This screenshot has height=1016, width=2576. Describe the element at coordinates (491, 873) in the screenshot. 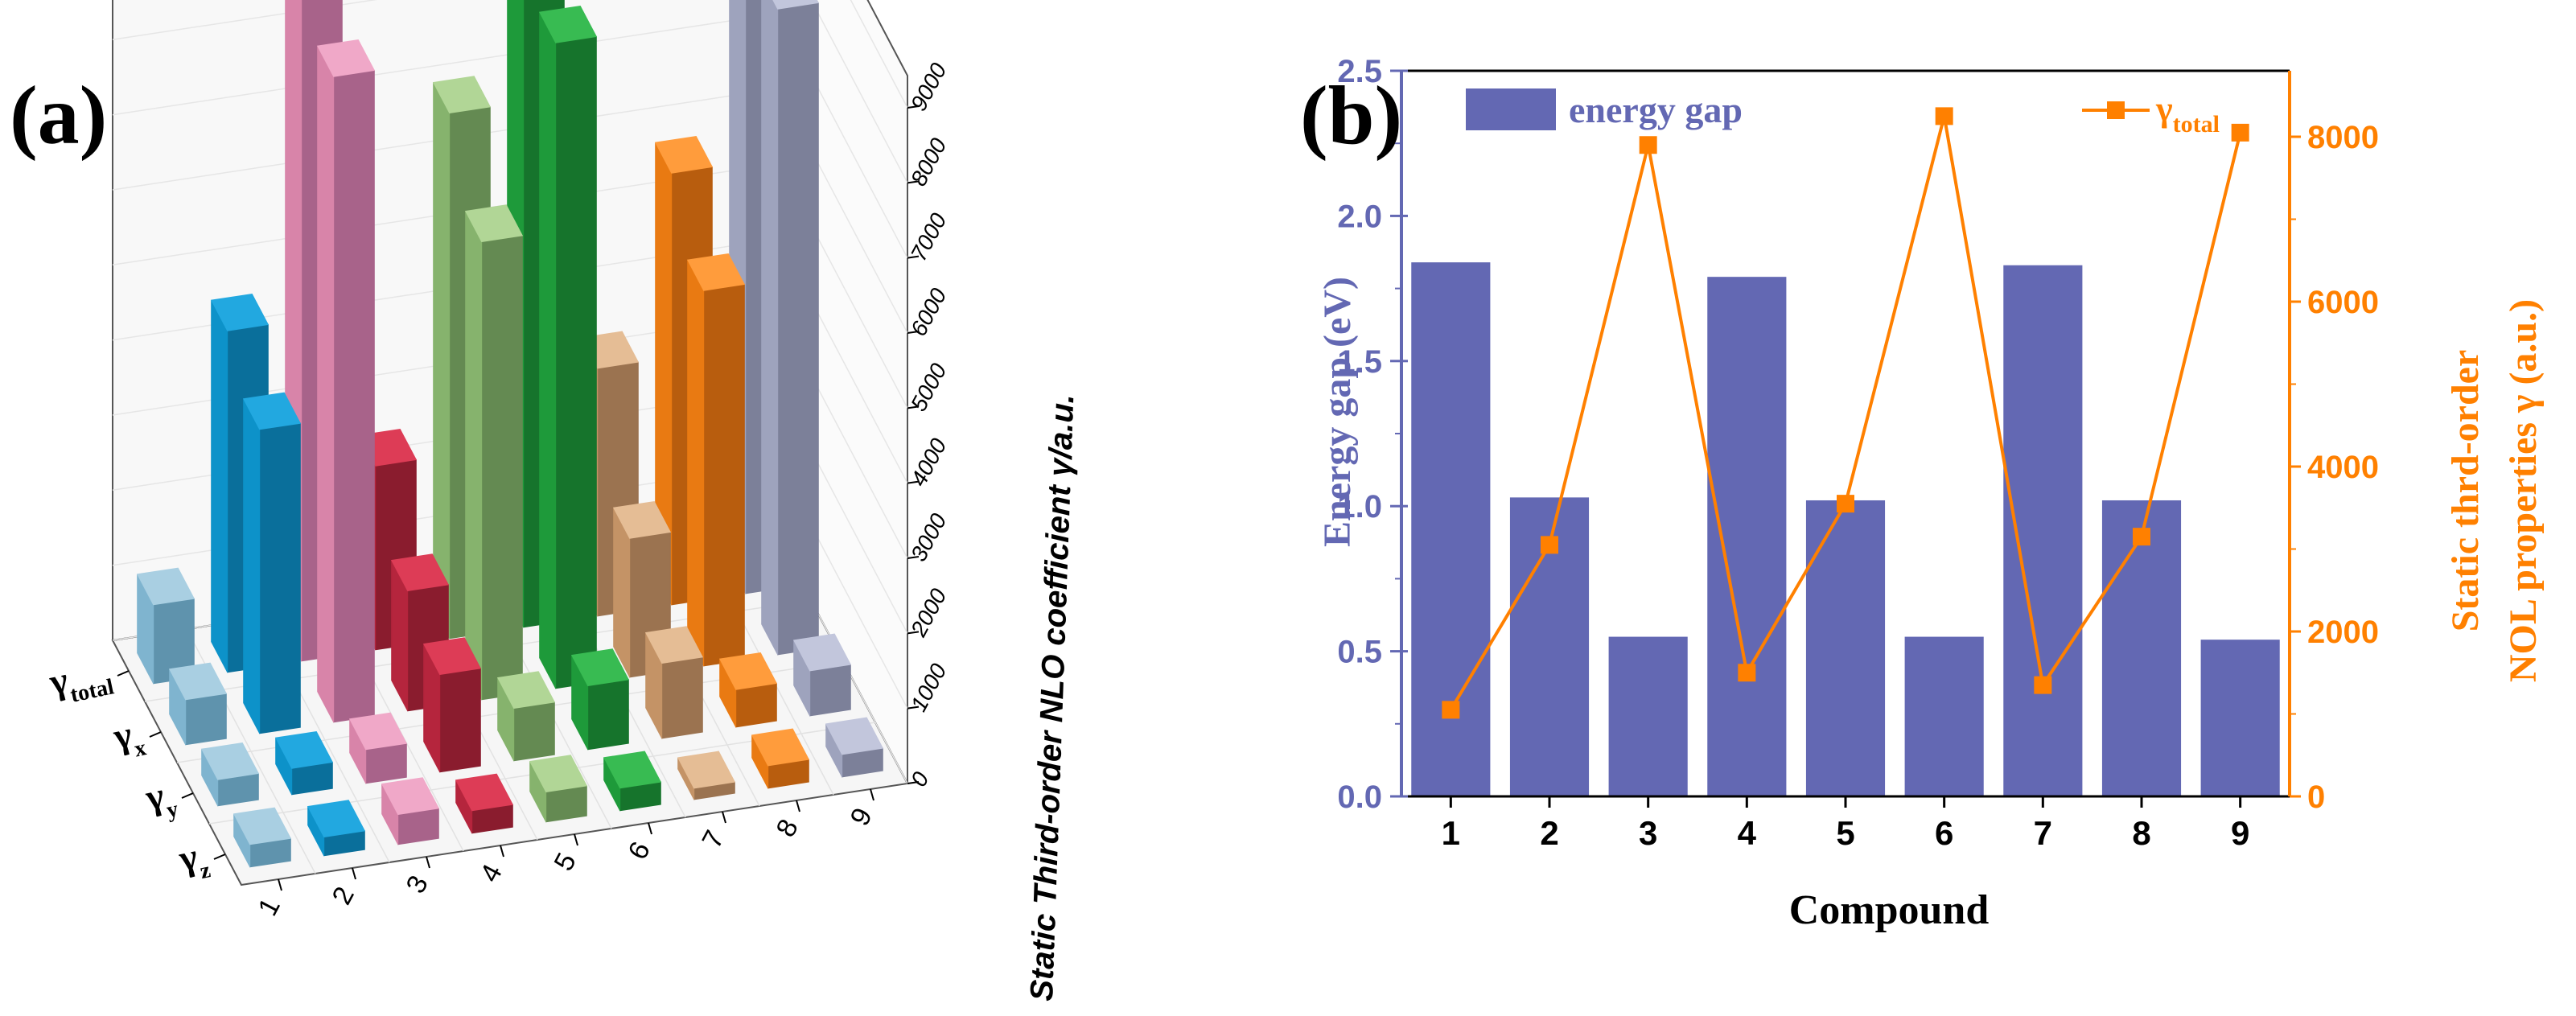

I see `x-tick-label-4: 4` at that location.